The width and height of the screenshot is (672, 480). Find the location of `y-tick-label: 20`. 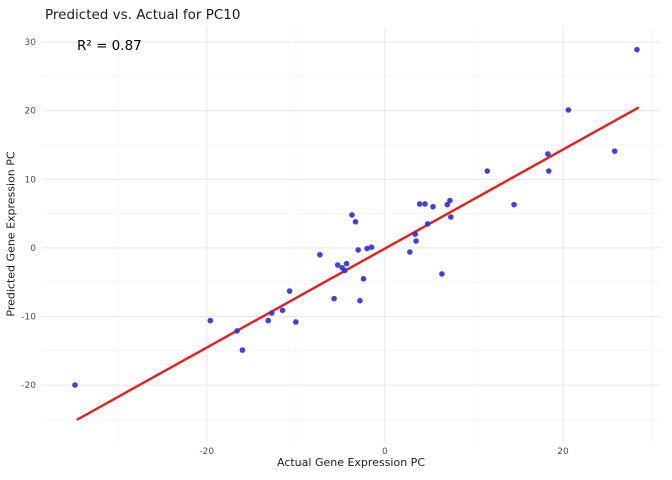

y-tick-label: 20 is located at coordinates (31, 112).